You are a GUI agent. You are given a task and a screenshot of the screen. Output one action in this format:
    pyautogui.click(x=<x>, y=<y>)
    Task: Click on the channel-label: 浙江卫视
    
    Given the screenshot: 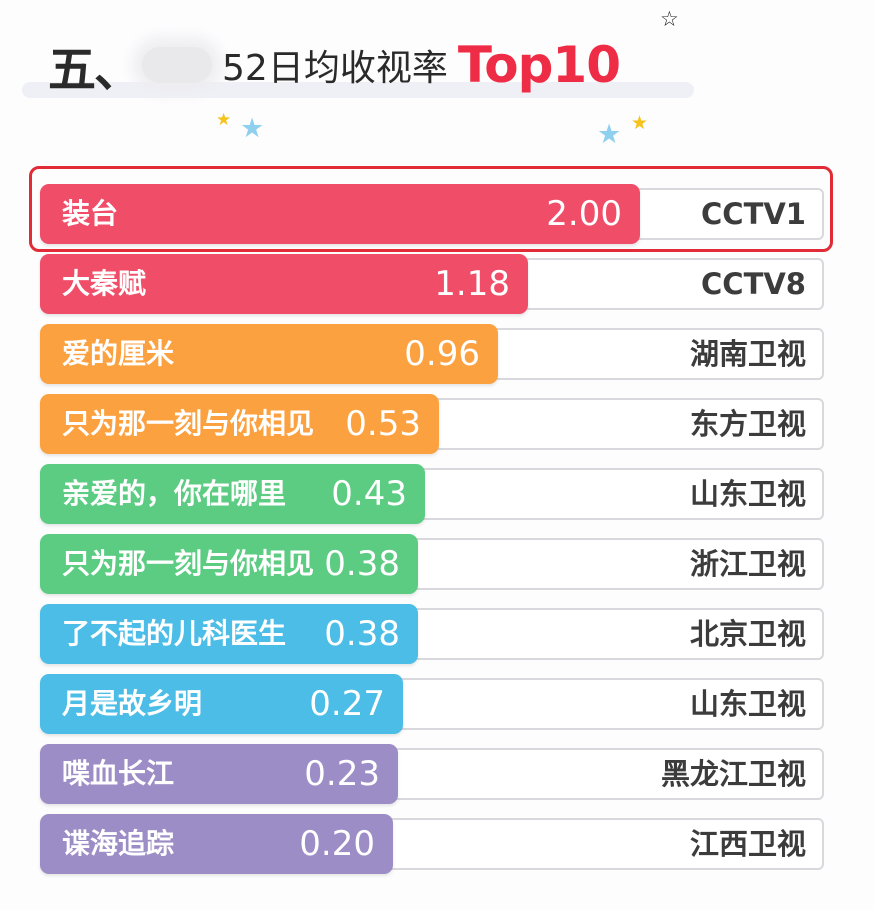 What is the action you would take?
    pyautogui.click(x=747, y=564)
    